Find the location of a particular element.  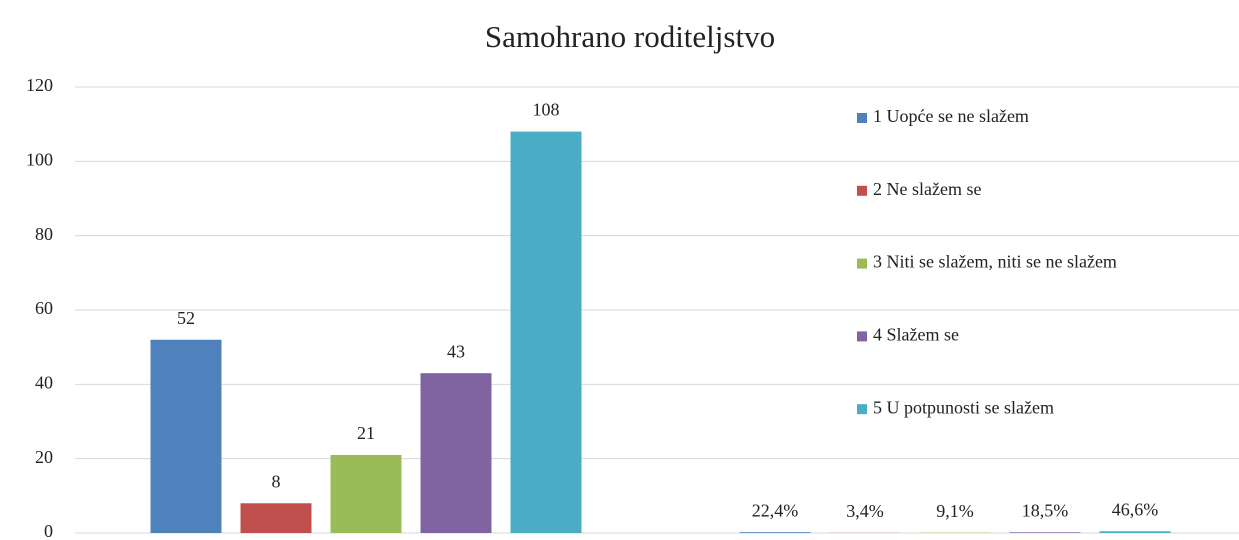

y-tick-label: 80 is located at coordinates (44, 234).